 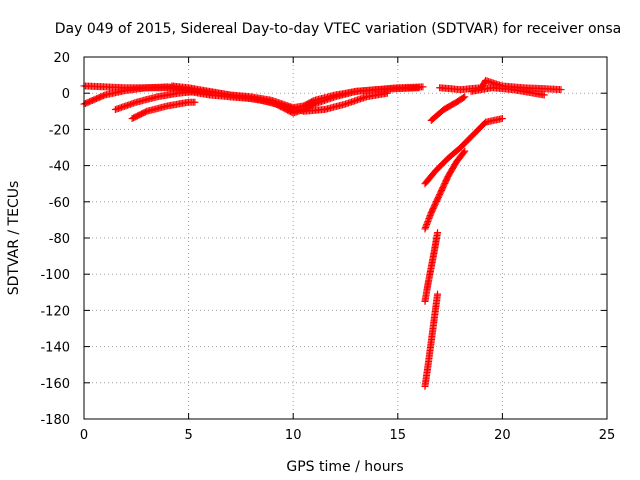 I want to click on y-tick-labels: 20 0 -20 -40 -60 -80 -100 -120 -140 -160 -180, so click(x=55, y=239).